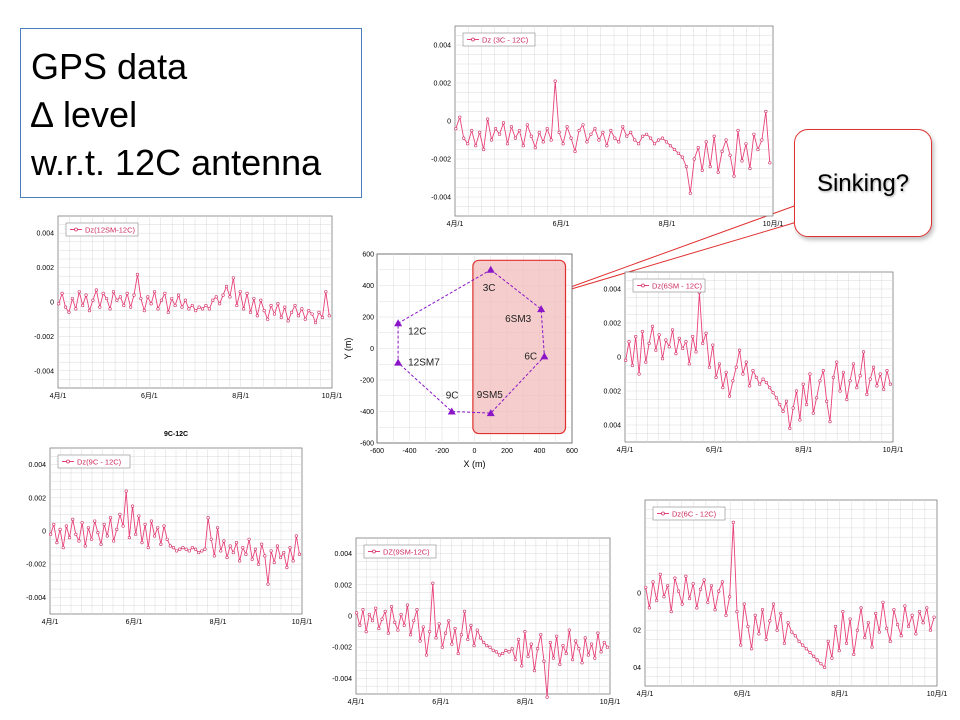  I want to click on y-tick-label: 0.002, so click(343, 585).